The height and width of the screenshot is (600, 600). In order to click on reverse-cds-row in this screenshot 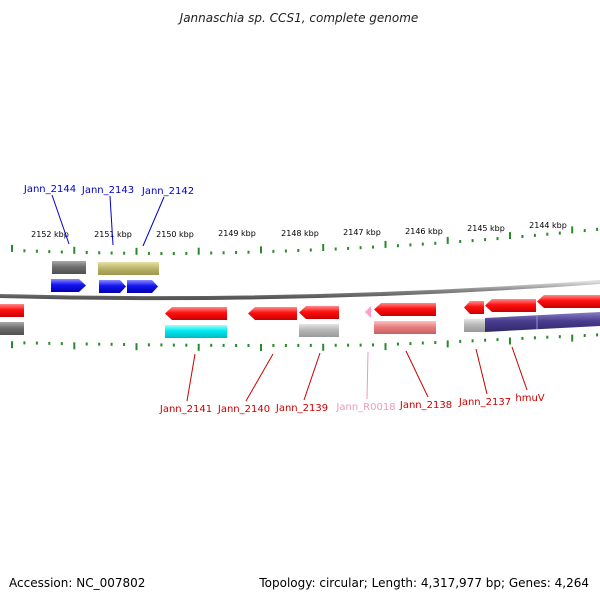, I will do `click(300, 307)`.